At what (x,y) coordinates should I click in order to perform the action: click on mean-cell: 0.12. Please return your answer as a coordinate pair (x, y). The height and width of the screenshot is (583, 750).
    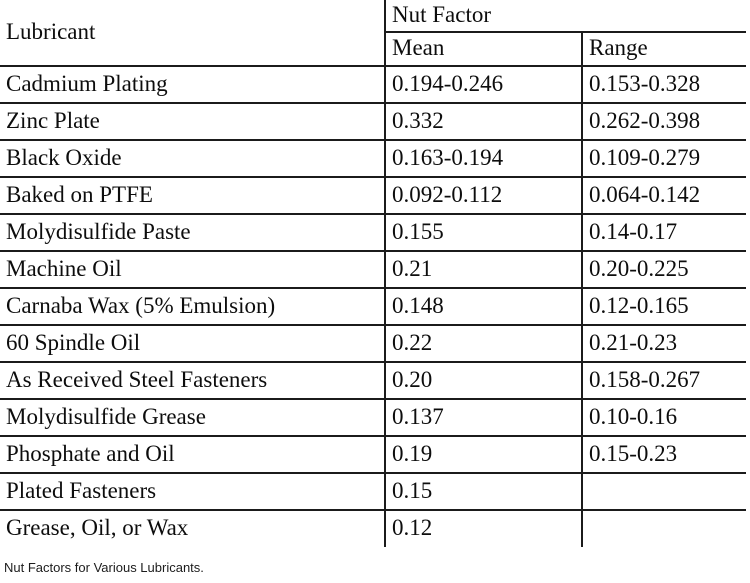
    Looking at the image, I should click on (483, 528).